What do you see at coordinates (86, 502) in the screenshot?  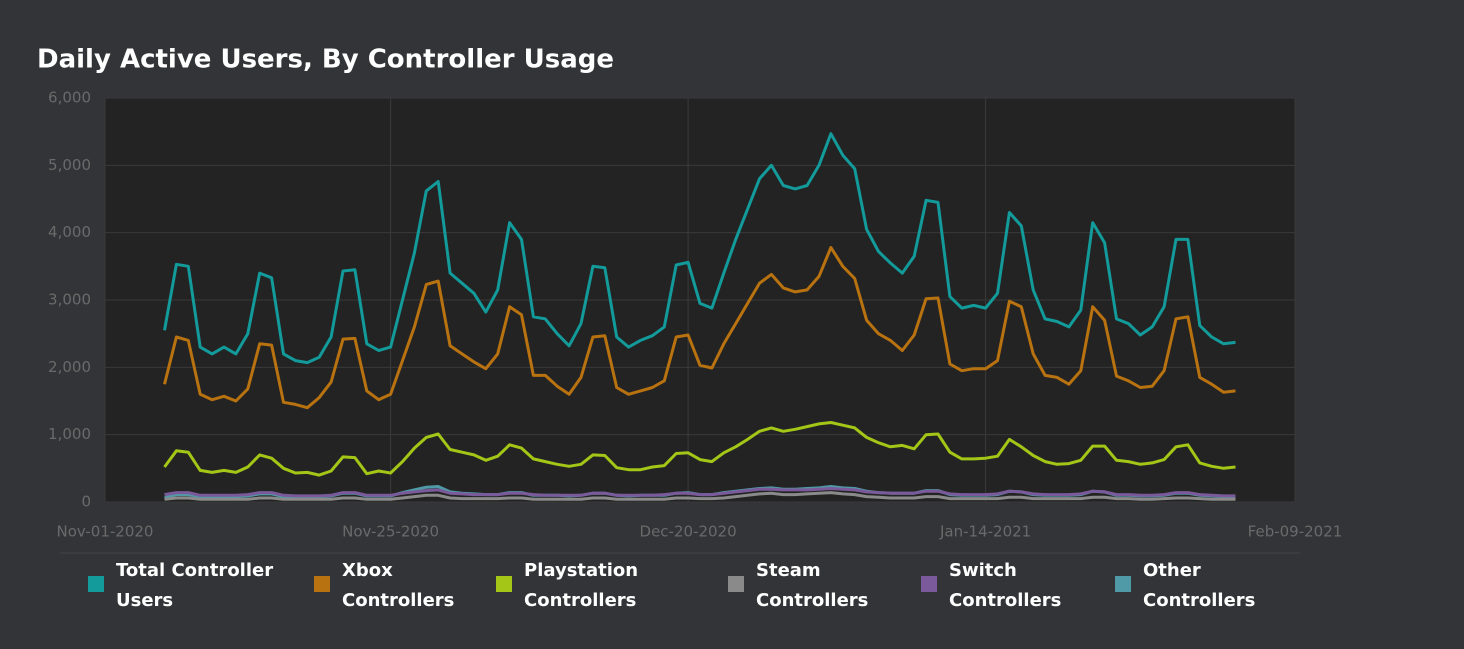 I see `y-tick-label: 0` at bounding box center [86, 502].